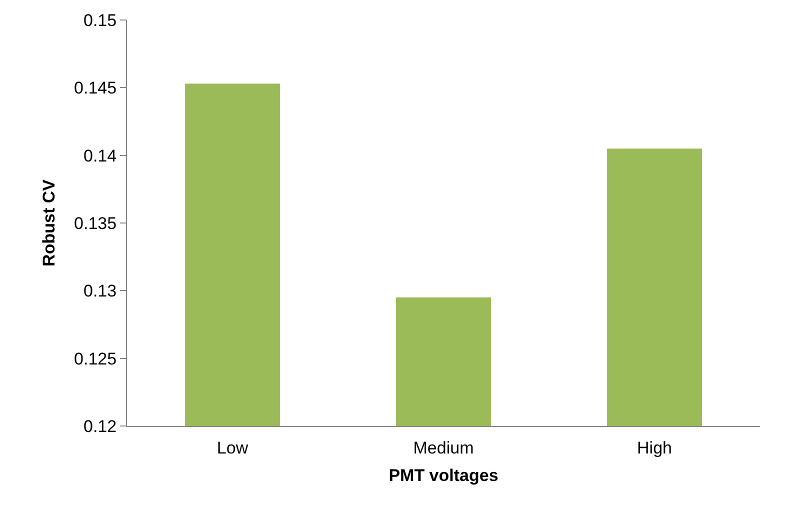 The image size is (789, 511). What do you see at coordinates (100, 291) in the screenshot?
I see `y-tick-label: 0.13` at bounding box center [100, 291].